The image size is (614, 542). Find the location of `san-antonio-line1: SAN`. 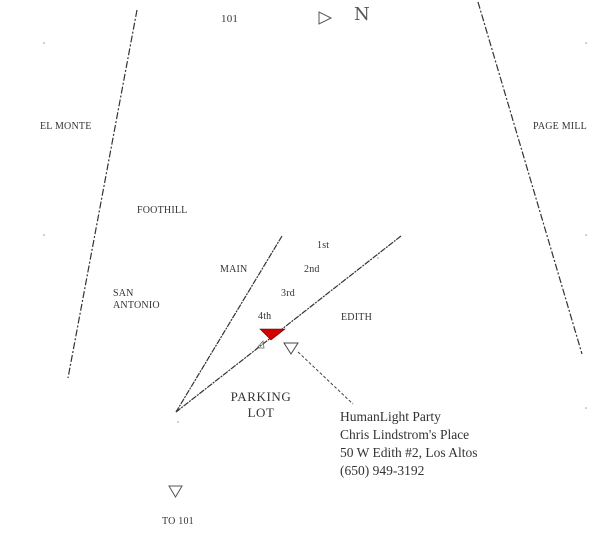

san-antonio-line1: SAN is located at coordinates (123, 293).